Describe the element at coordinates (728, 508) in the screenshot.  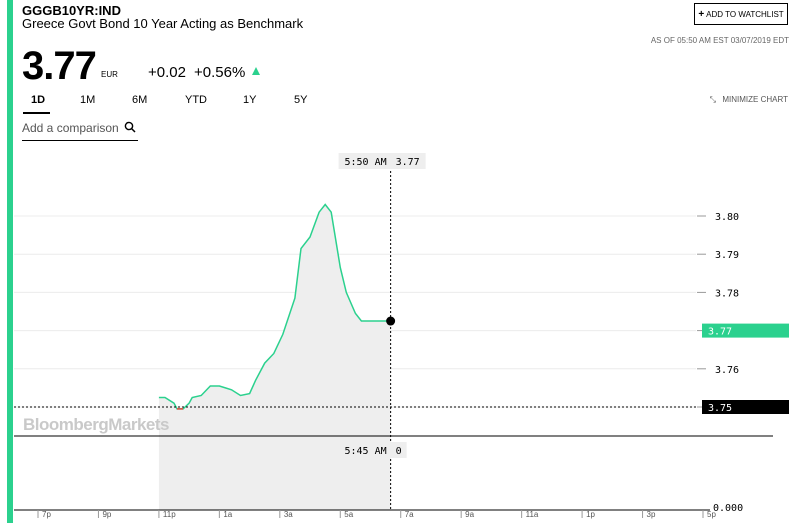
I see `volume-axis-label: 0.000` at that location.